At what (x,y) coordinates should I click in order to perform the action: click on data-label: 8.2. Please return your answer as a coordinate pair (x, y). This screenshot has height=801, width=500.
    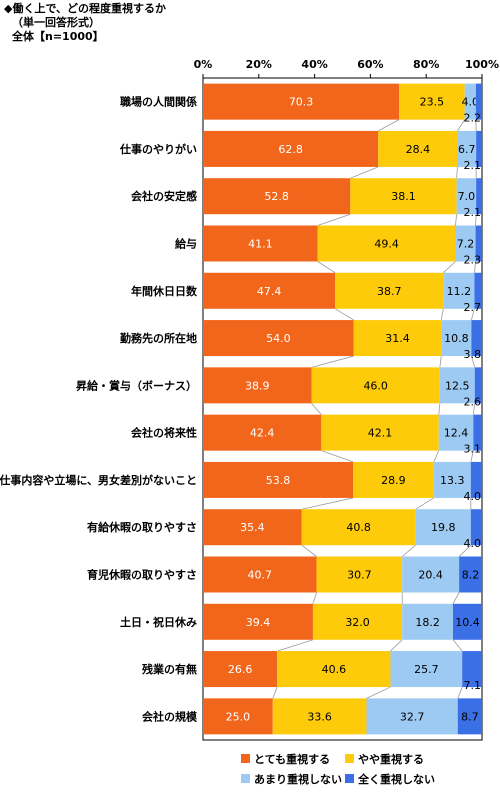
    Looking at the image, I should click on (471, 575).